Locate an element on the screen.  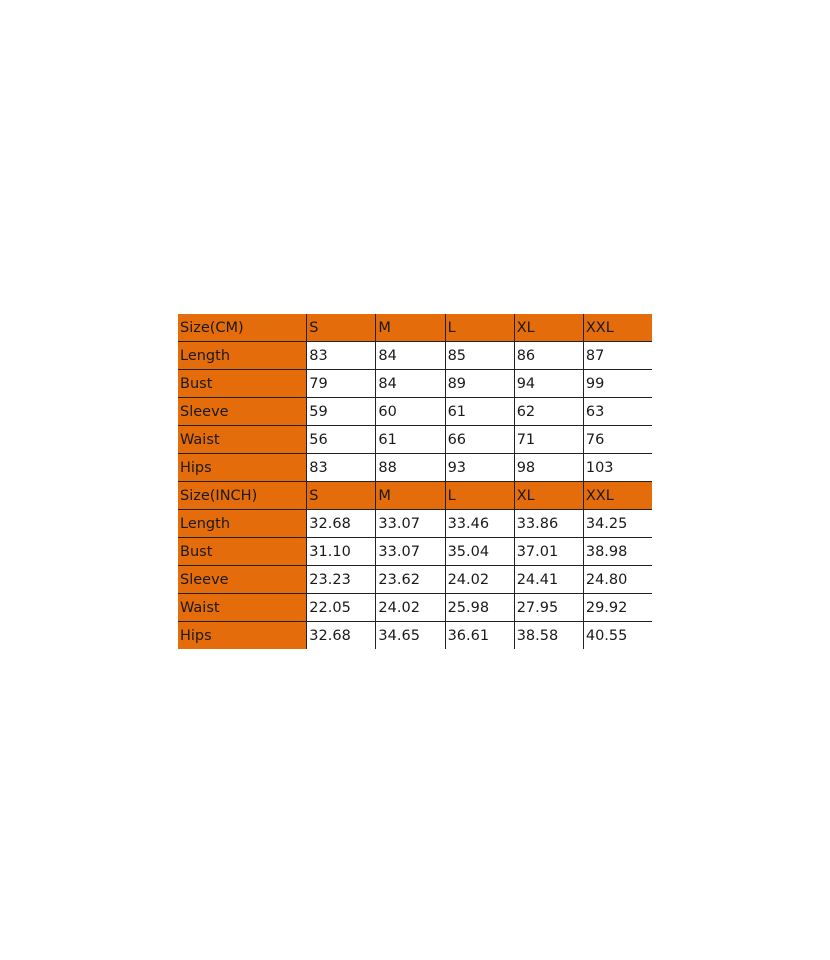
table-row: Waist 56 61 66 71 76 is located at coordinates (415, 439).